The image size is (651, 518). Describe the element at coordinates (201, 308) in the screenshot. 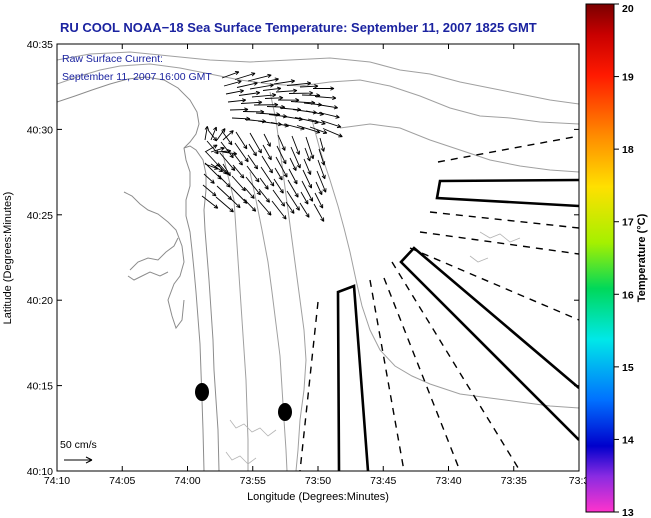

I see `sandy-hook` at that location.